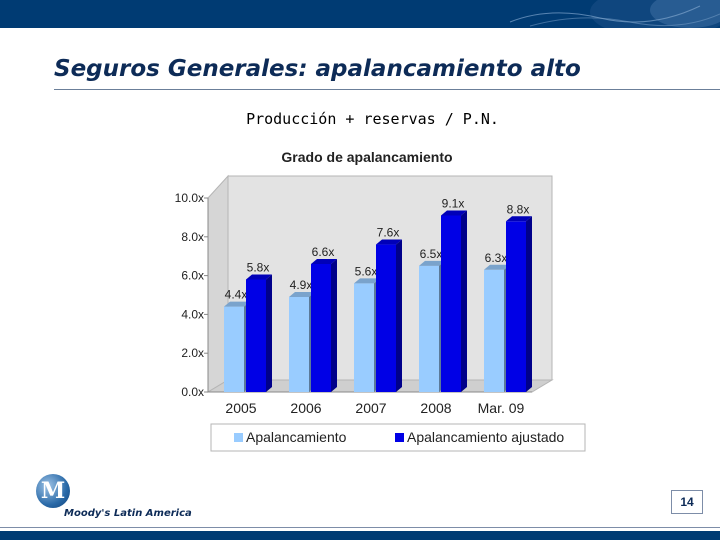 Image resolution: width=720 pixels, height=540 pixels. Describe the element at coordinates (431, 254) in the screenshot. I see `data-label: 6.5x` at that location.